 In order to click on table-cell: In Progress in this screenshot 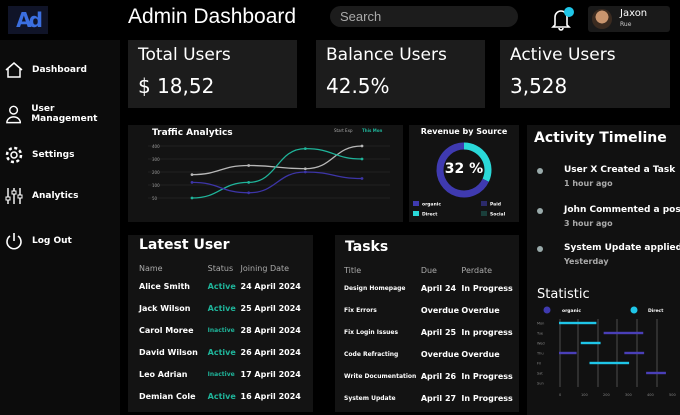, I will do `click(487, 398)`.